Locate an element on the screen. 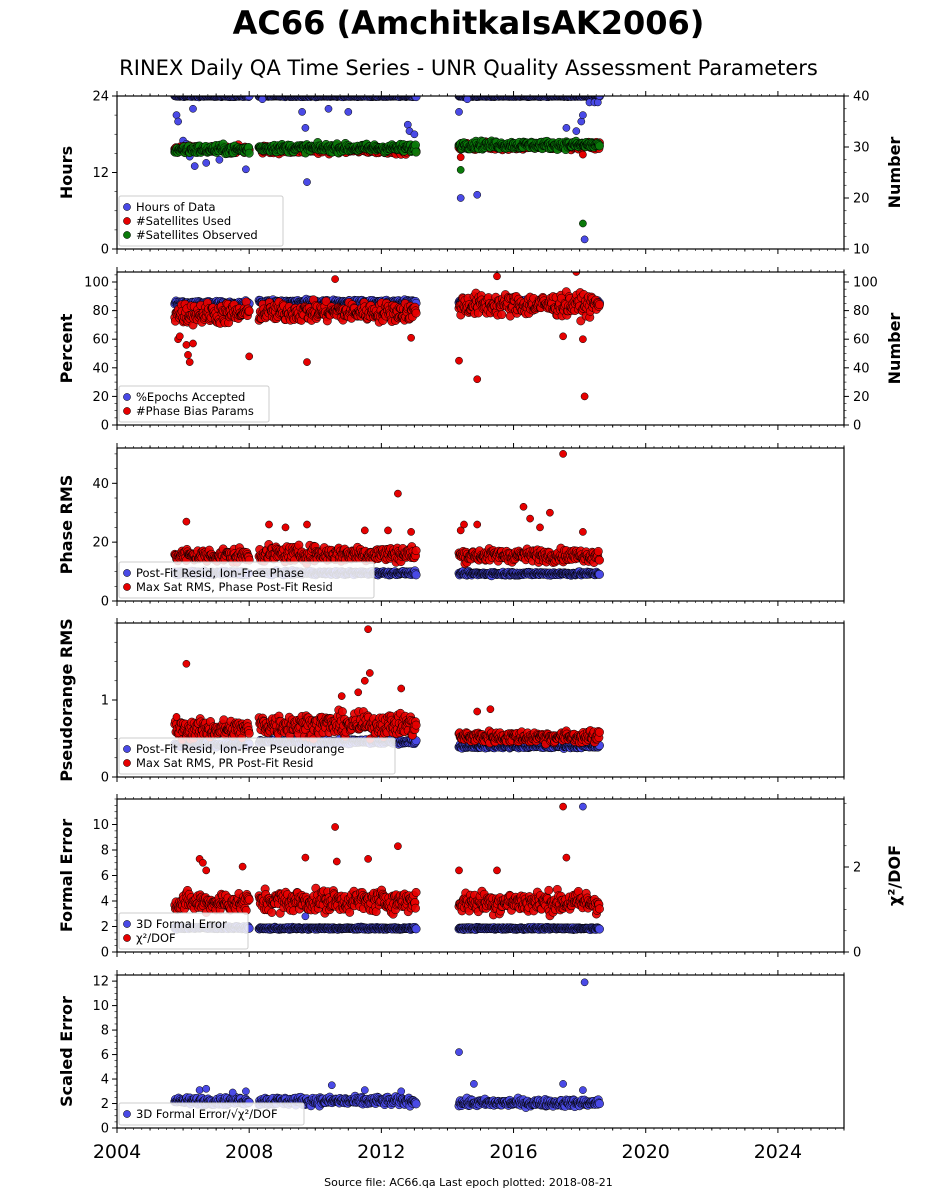  y2-tick-label: 30 is located at coordinates (861, 148).